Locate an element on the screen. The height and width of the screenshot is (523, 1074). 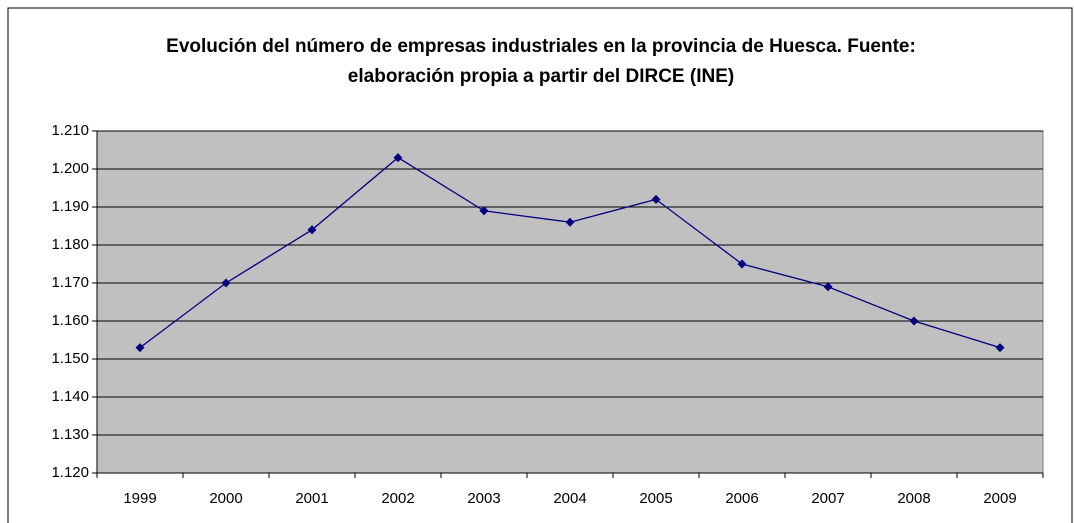
y-tick-label: 1.130 is located at coordinates (70, 434).